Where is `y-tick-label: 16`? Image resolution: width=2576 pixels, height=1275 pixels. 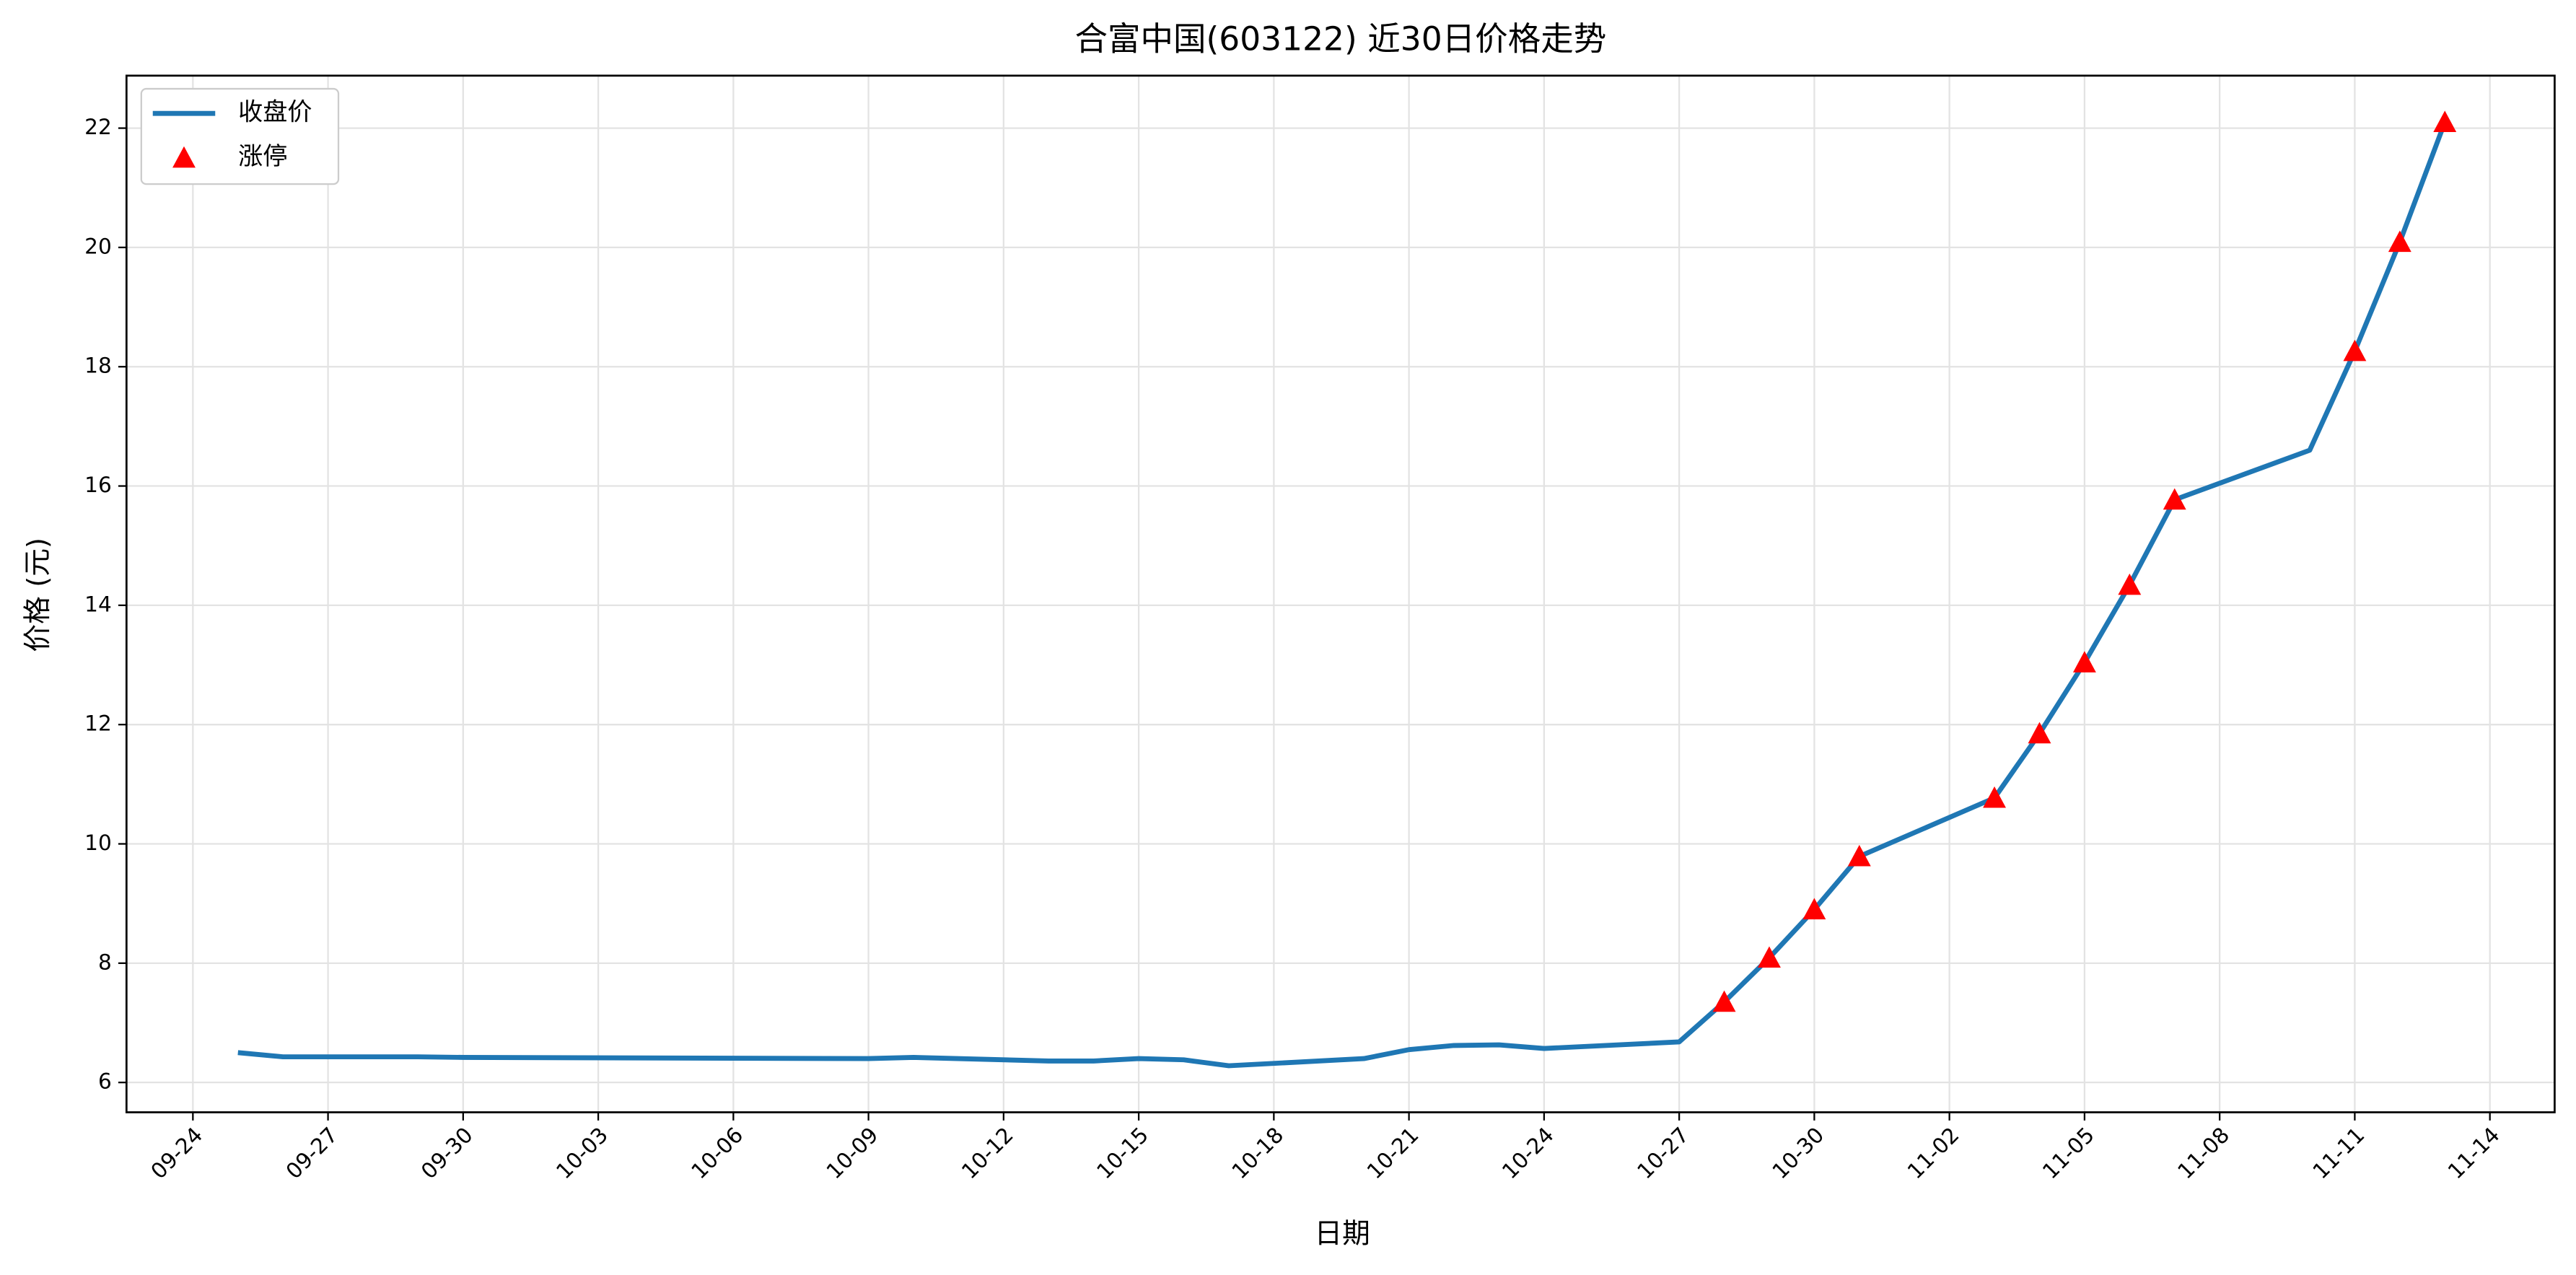 y-tick-label: 16 is located at coordinates (98, 485).